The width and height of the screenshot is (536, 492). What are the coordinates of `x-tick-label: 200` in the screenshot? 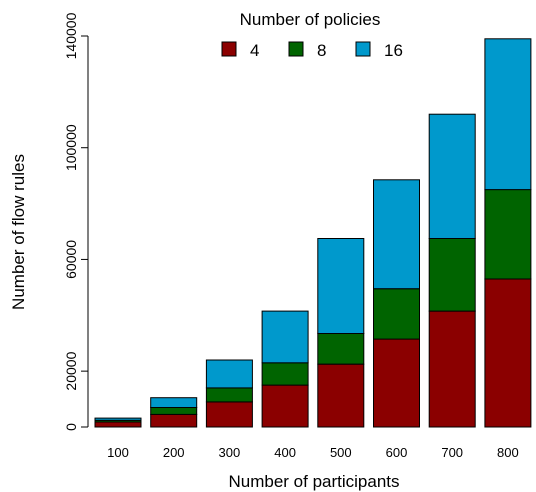 It's located at (174, 452).